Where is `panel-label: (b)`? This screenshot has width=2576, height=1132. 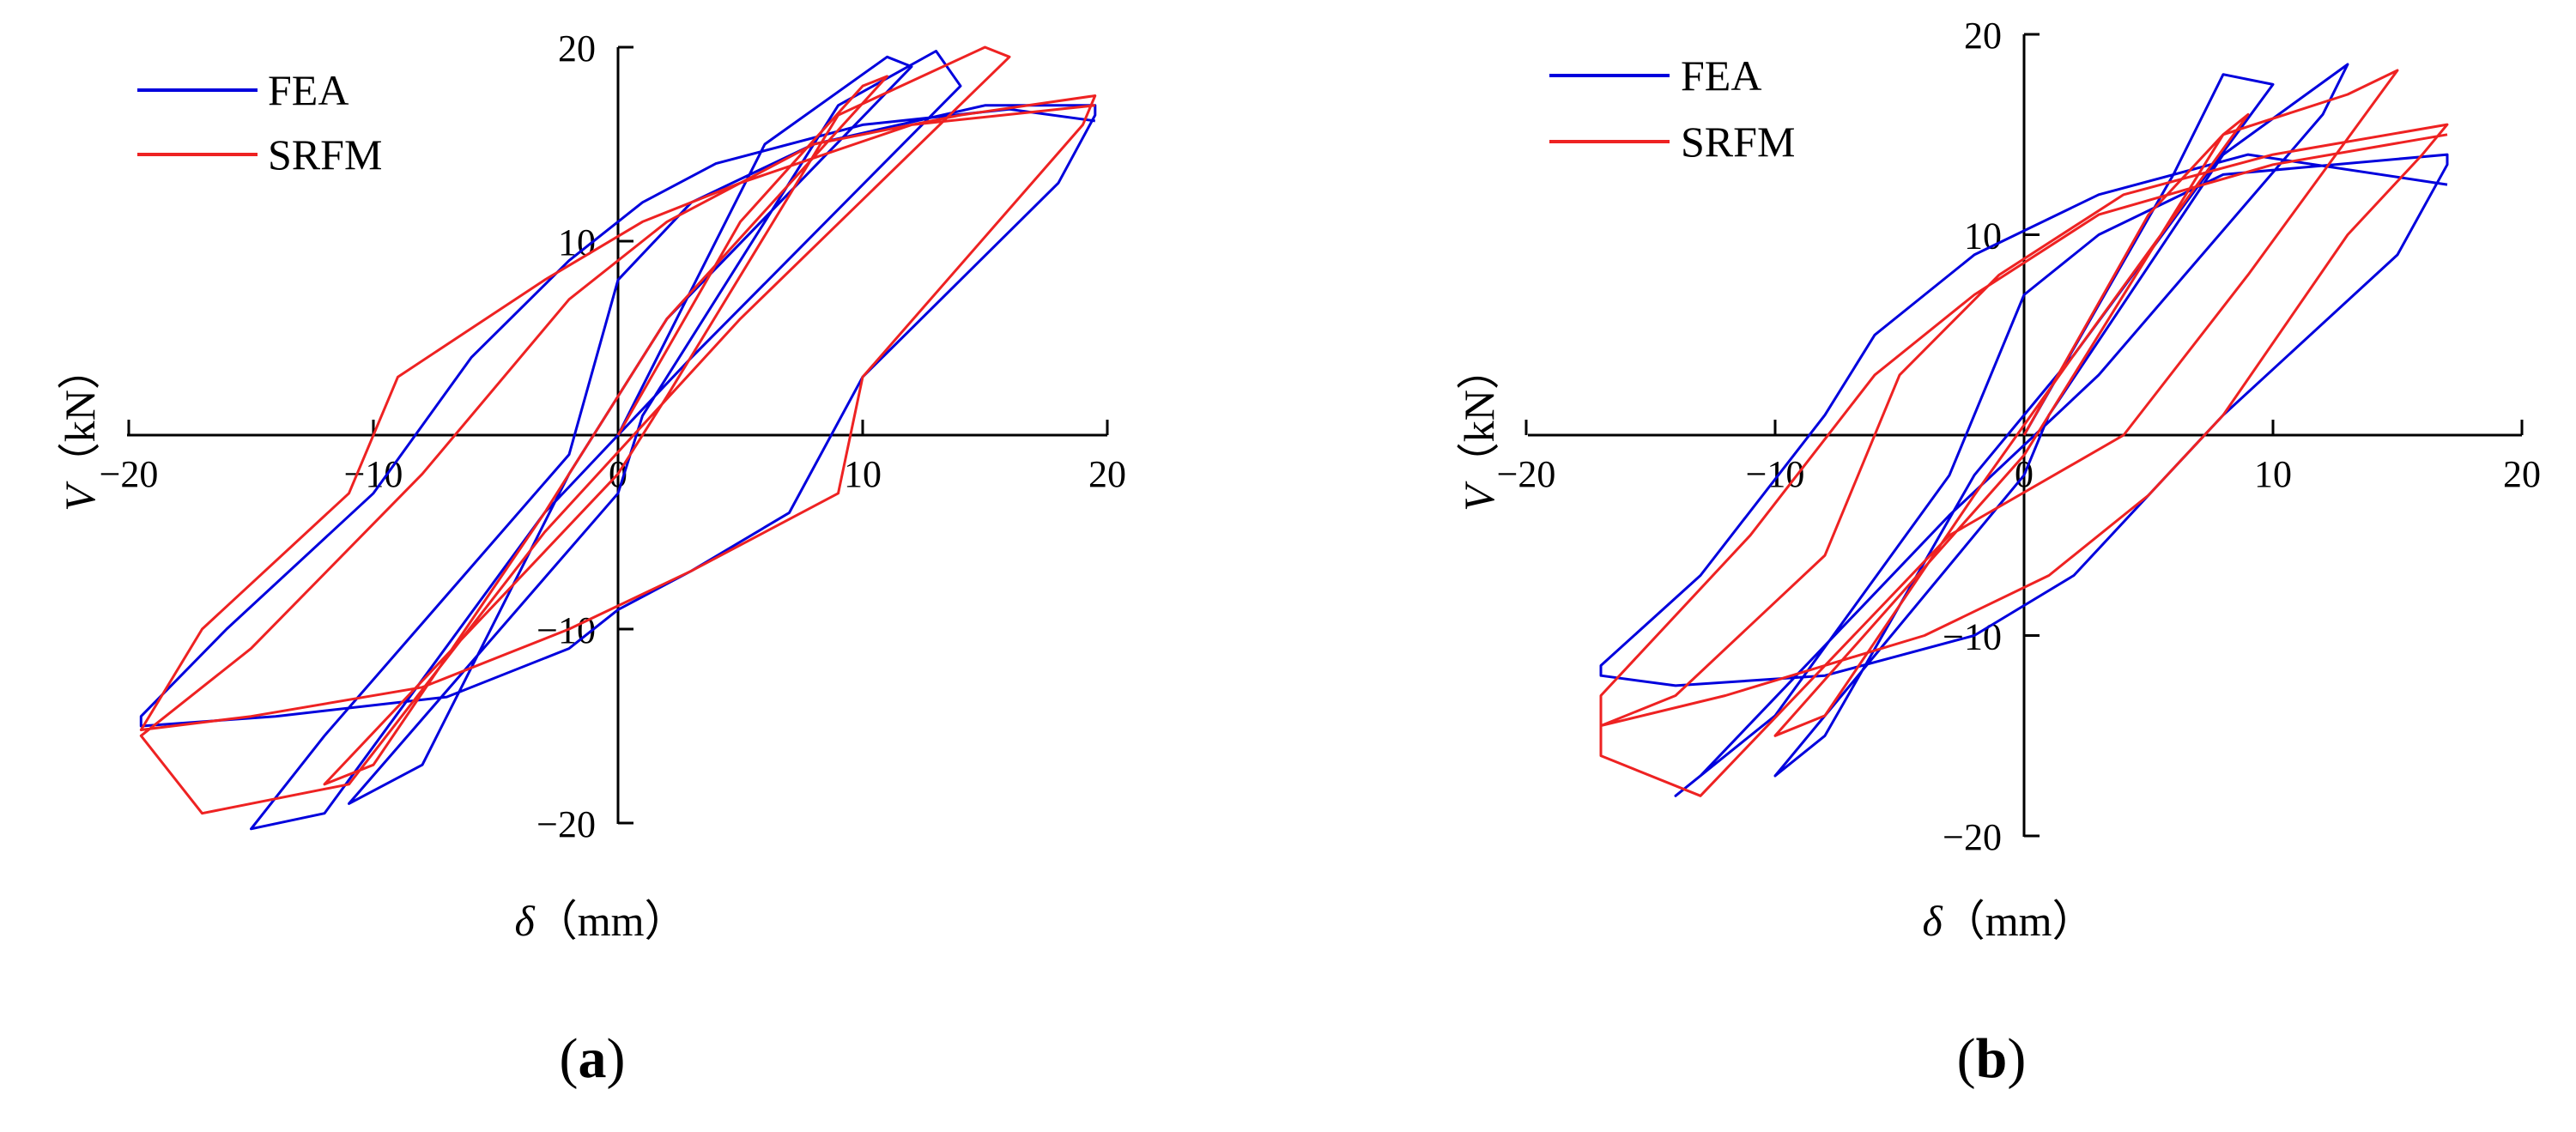 panel-label: (b) is located at coordinates (1992, 1058).